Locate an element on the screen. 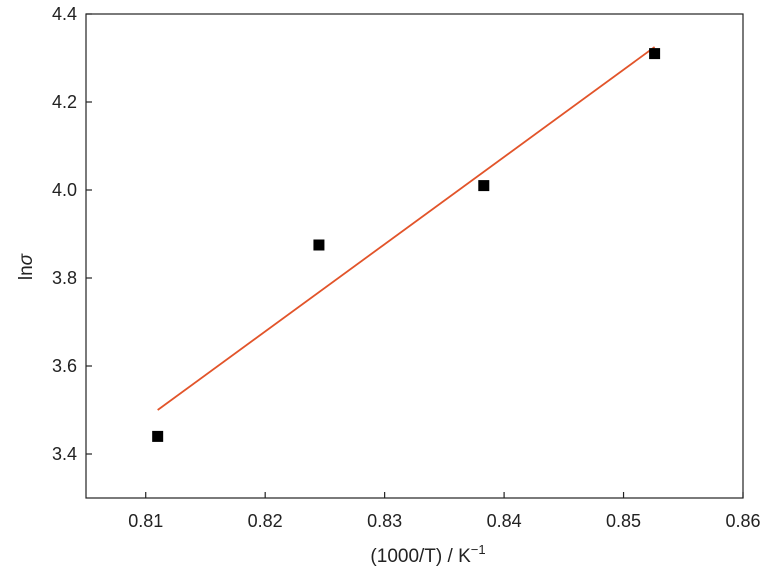  y-tick-label: 4.0 is located at coordinates (64, 190).